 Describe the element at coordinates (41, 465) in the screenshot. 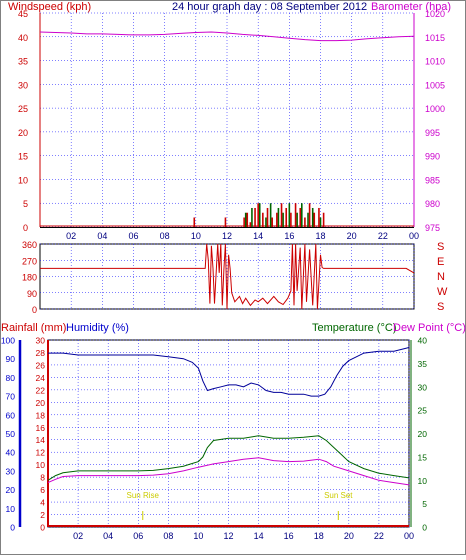

I see `rain-tick-label: 10` at that location.